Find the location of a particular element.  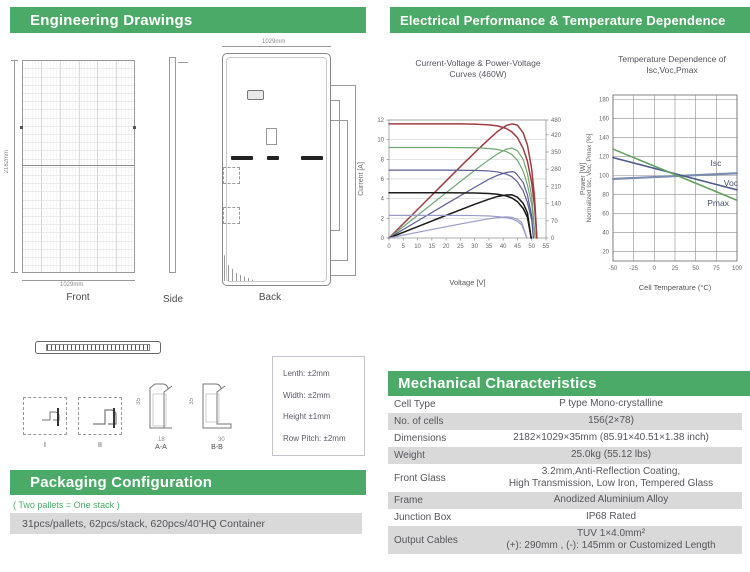

engineering-drawings-header: Engineering Drawings is located at coordinates (188, 20).